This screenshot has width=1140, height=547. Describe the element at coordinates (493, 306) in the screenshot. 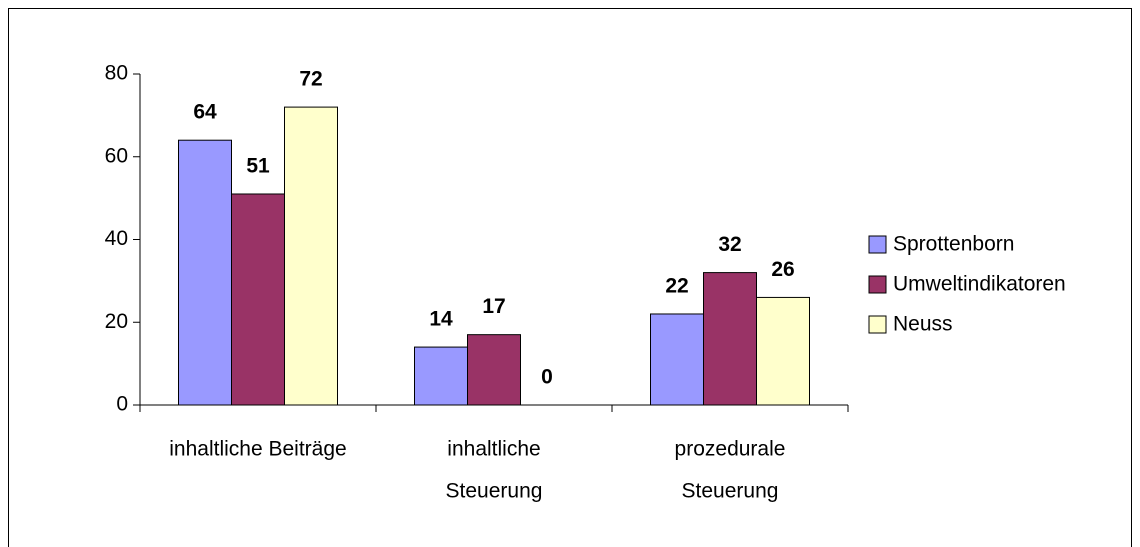

I see `data-label: 17` at that location.